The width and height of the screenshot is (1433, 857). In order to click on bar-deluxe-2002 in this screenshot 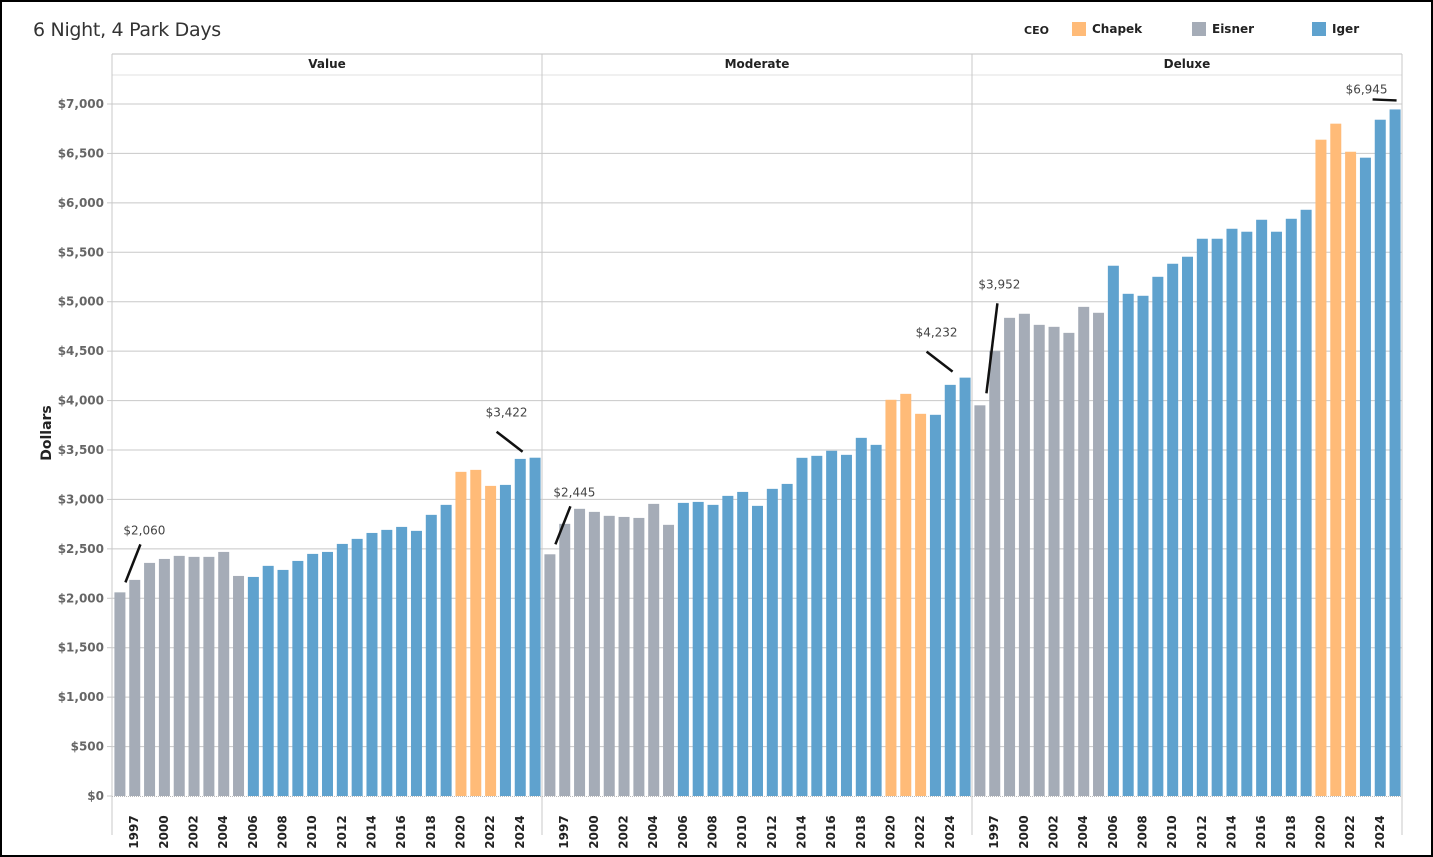, I will do `click(1054, 561)`.